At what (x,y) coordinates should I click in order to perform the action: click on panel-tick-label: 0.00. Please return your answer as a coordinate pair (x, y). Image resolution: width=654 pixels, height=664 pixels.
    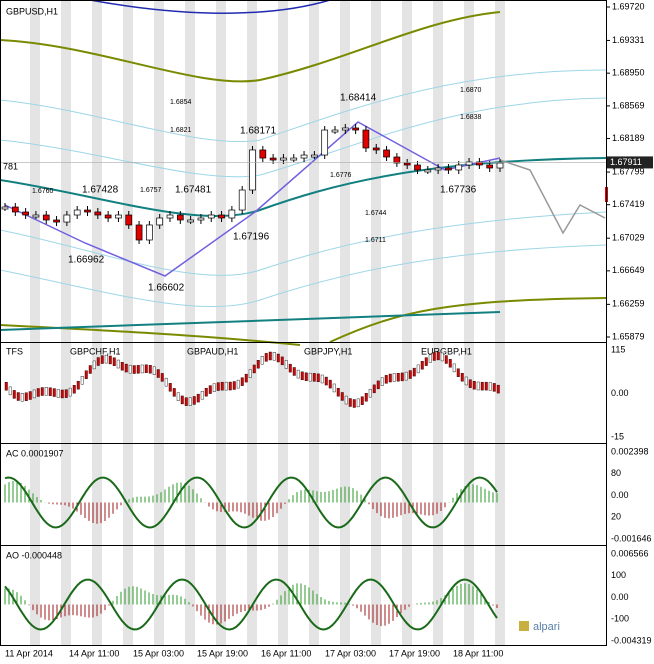
    Looking at the image, I should click on (620, 393).